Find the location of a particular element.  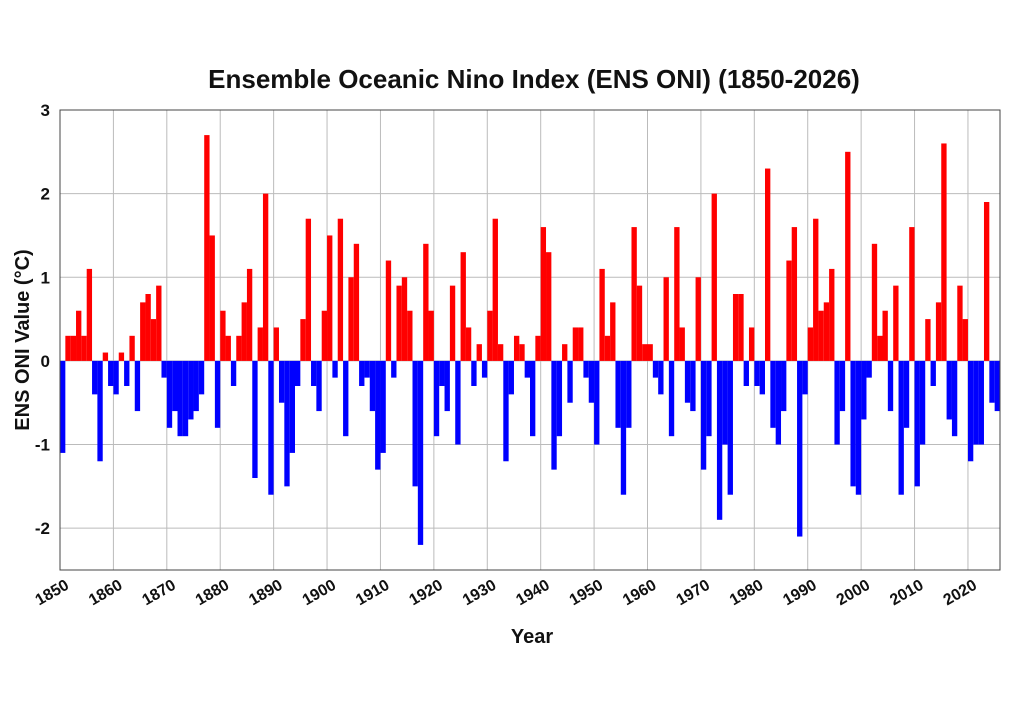

x-tick-label: 1980 is located at coordinates (746, 593).